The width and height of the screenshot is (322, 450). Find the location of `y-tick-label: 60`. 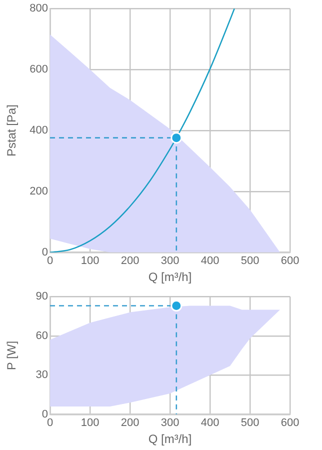

y-tick-label: 60 is located at coordinates (42, 336).